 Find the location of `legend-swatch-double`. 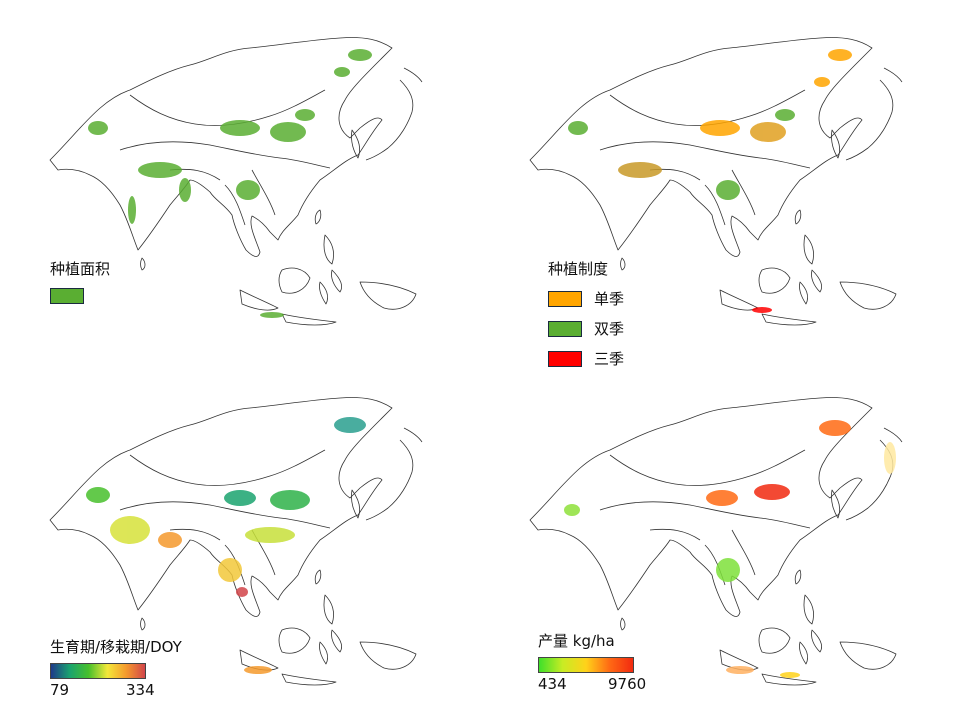

legend-swatch-double is located at coordinates (565, 328).